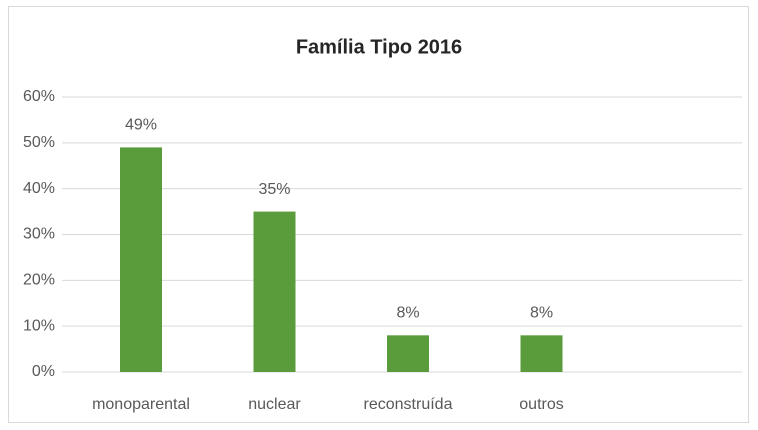  What do you see at coordinates (39, 234) in the screenshot?
I see `y-tick-label: 30%` at bounding box center [39, 234].